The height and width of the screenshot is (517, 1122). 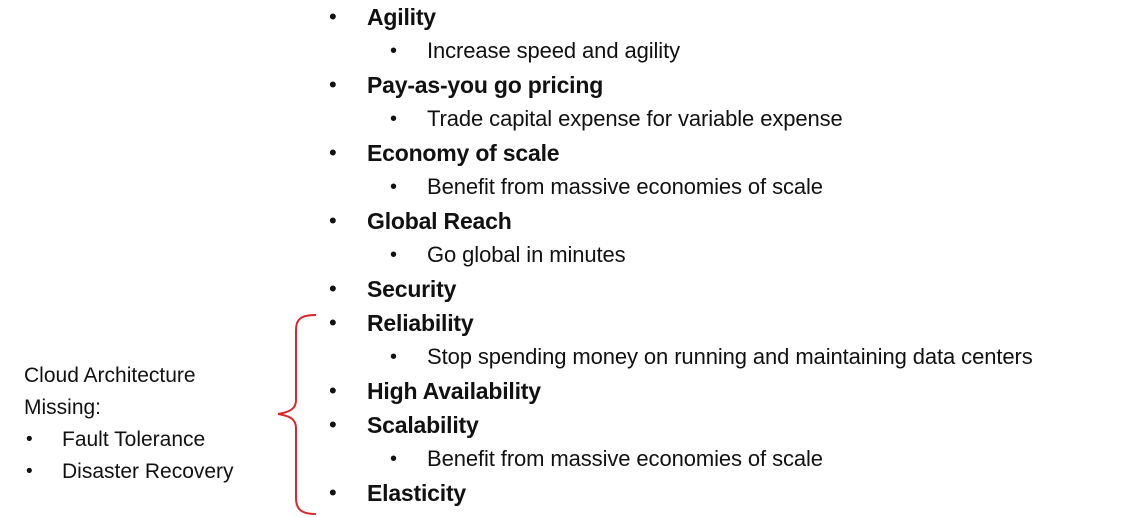 What do you see at coordinates (439, 221) in the screenshot?
I see `list-item-text: Global Reach` at bounding box center [439, 221].